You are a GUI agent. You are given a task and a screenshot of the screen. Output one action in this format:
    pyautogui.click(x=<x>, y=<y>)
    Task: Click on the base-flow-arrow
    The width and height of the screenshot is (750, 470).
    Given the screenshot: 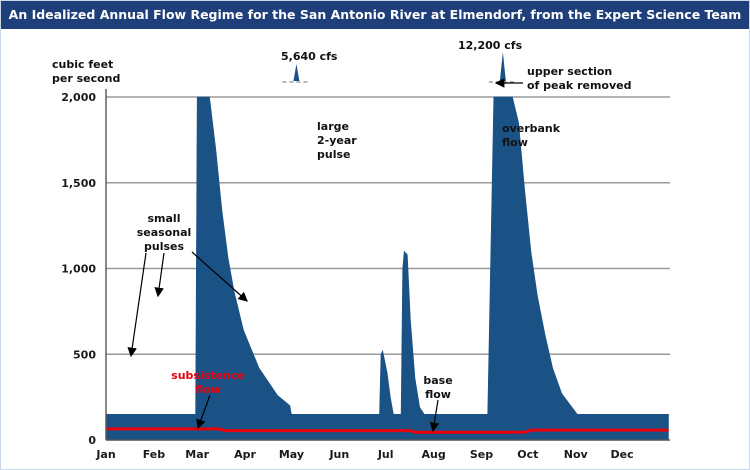 What is the action you would take?
    pyautogui.click(x=434, y=416)
    